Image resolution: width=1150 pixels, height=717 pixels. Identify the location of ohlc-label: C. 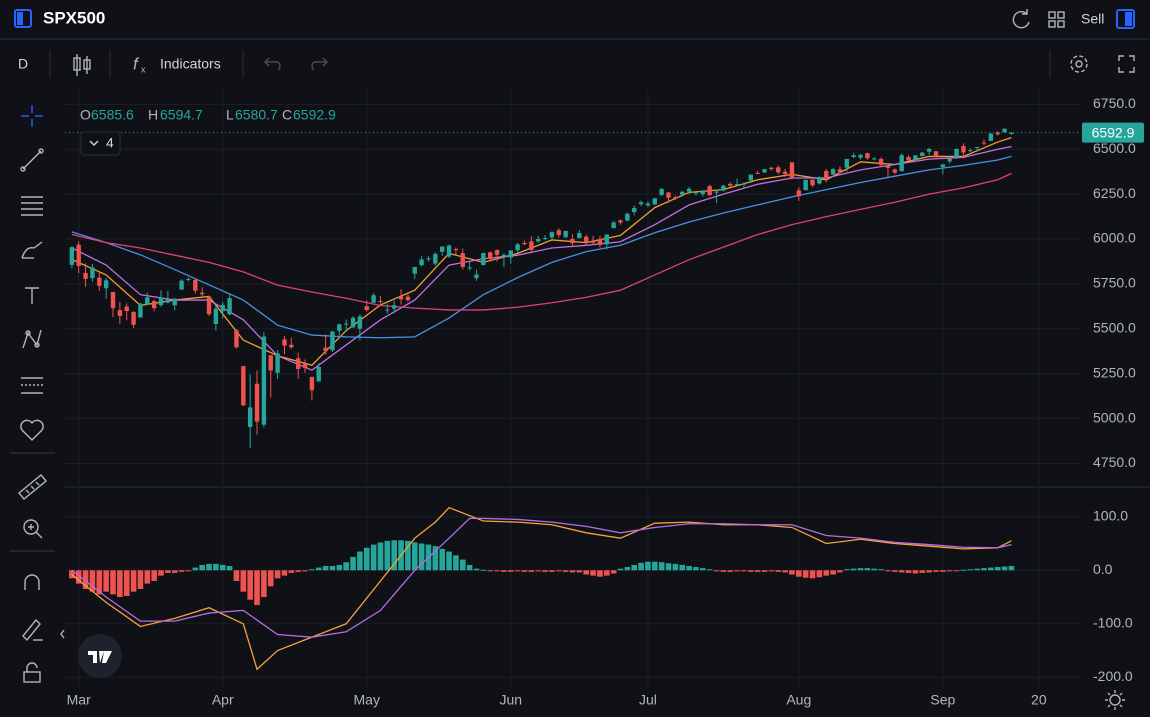
(287, 115).